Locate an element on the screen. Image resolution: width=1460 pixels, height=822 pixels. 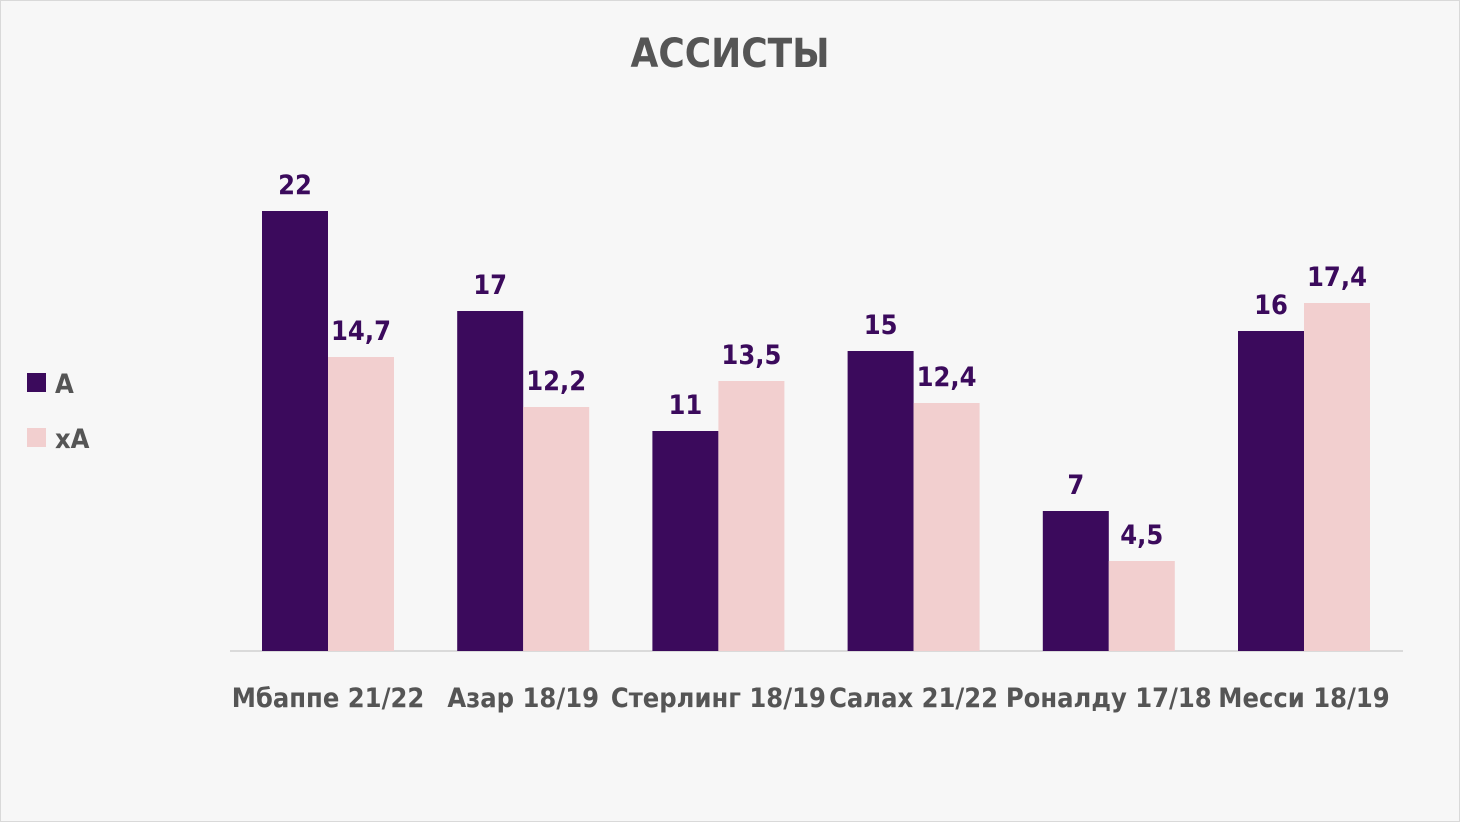
category-label-1: Азар 18/19 is located at coordinates (523, 698).